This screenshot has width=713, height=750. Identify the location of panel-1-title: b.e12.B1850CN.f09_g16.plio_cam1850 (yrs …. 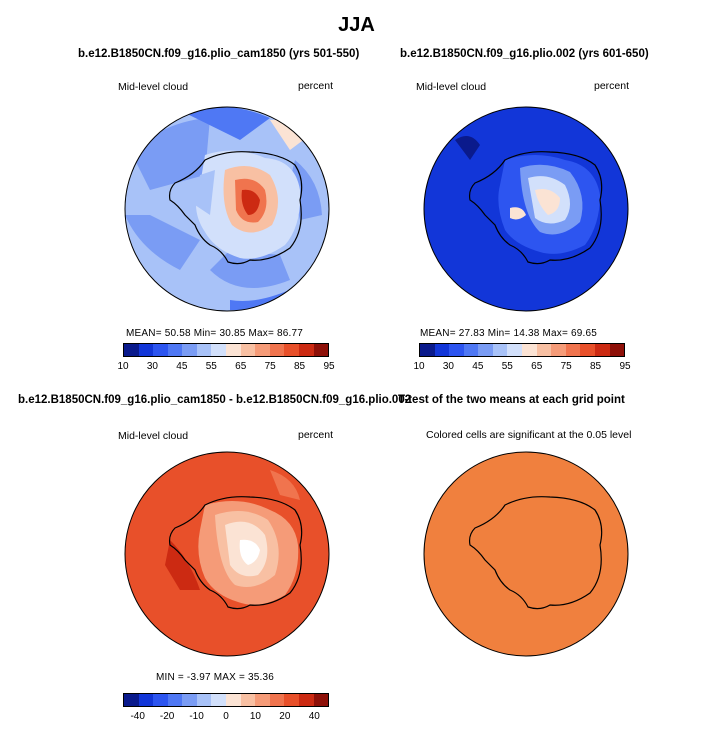
(219, 54).